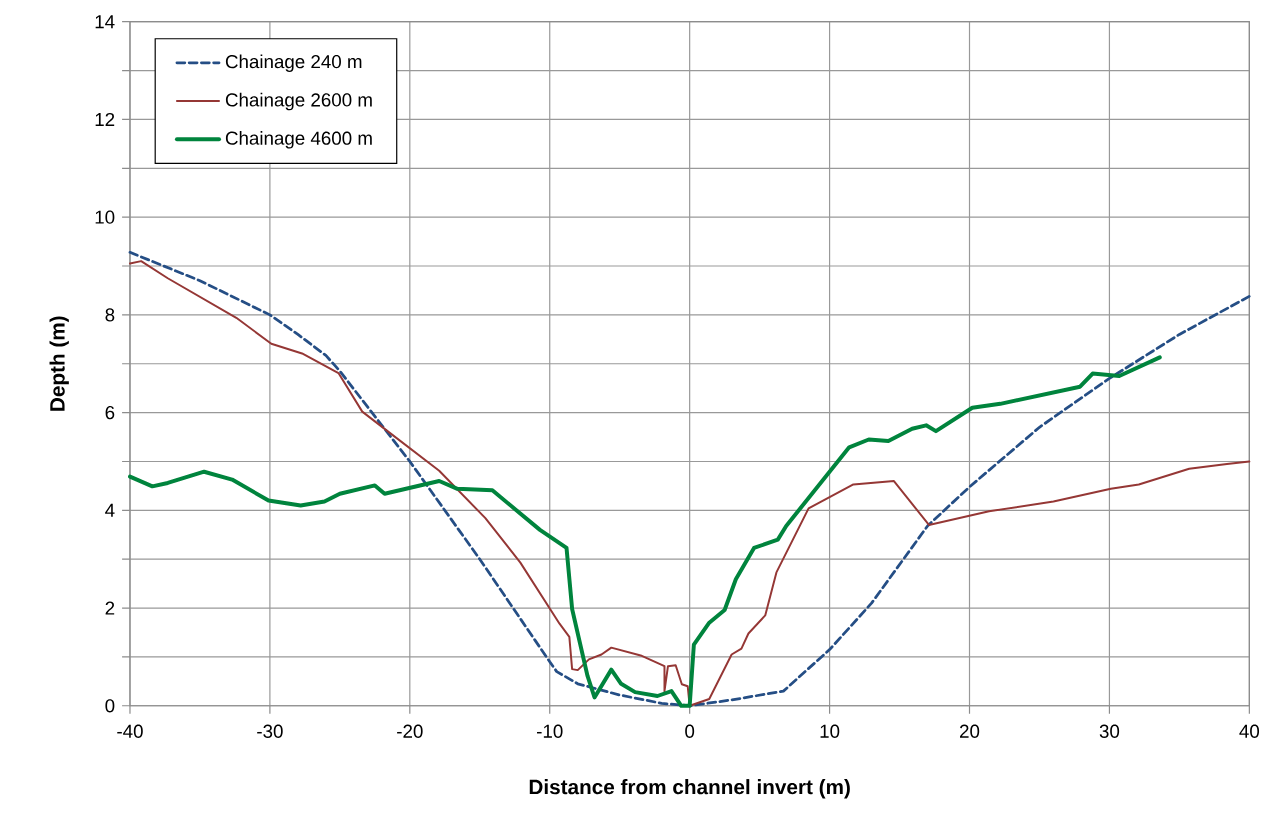  What do you see at coordinates (410, 731) in the screenshot?
I see `x-tick-label: -20` at bounding box center [410, 731].